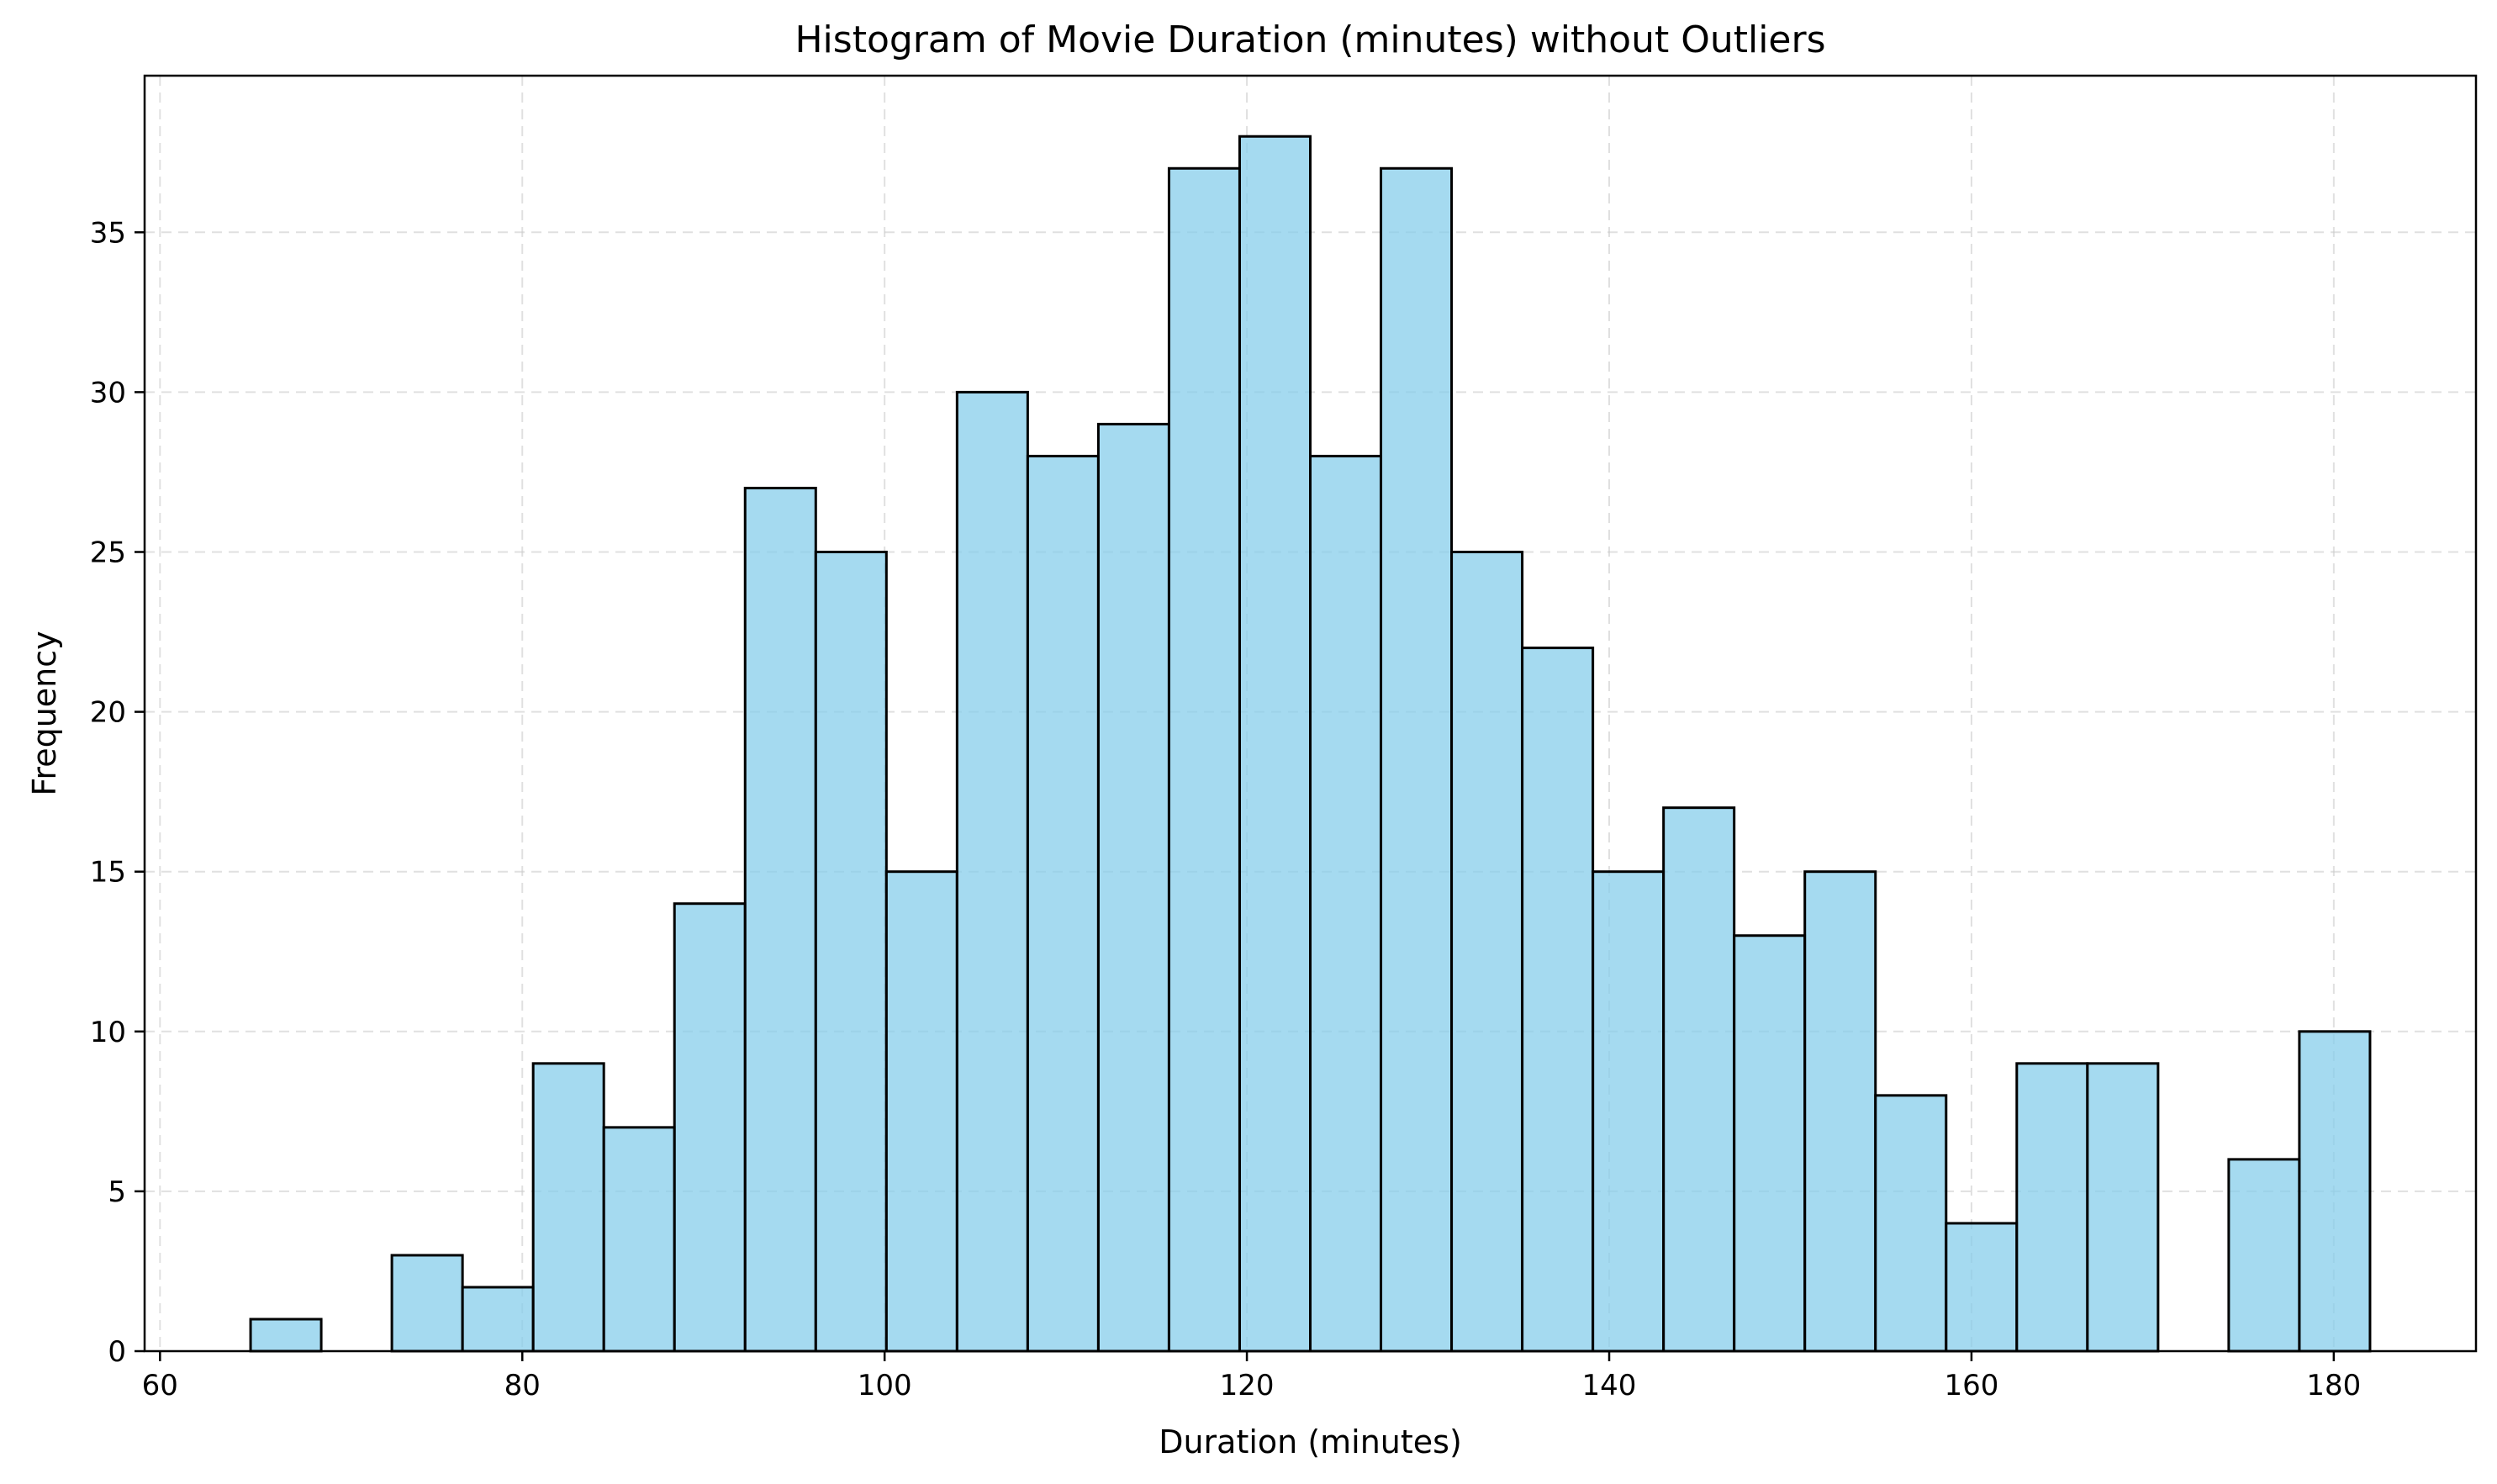 This screenshot has width=2497, height=1484. Describe the element at coordinates (522, 1385) in the screenshot. I see `x-tick-label: 80` at that location.